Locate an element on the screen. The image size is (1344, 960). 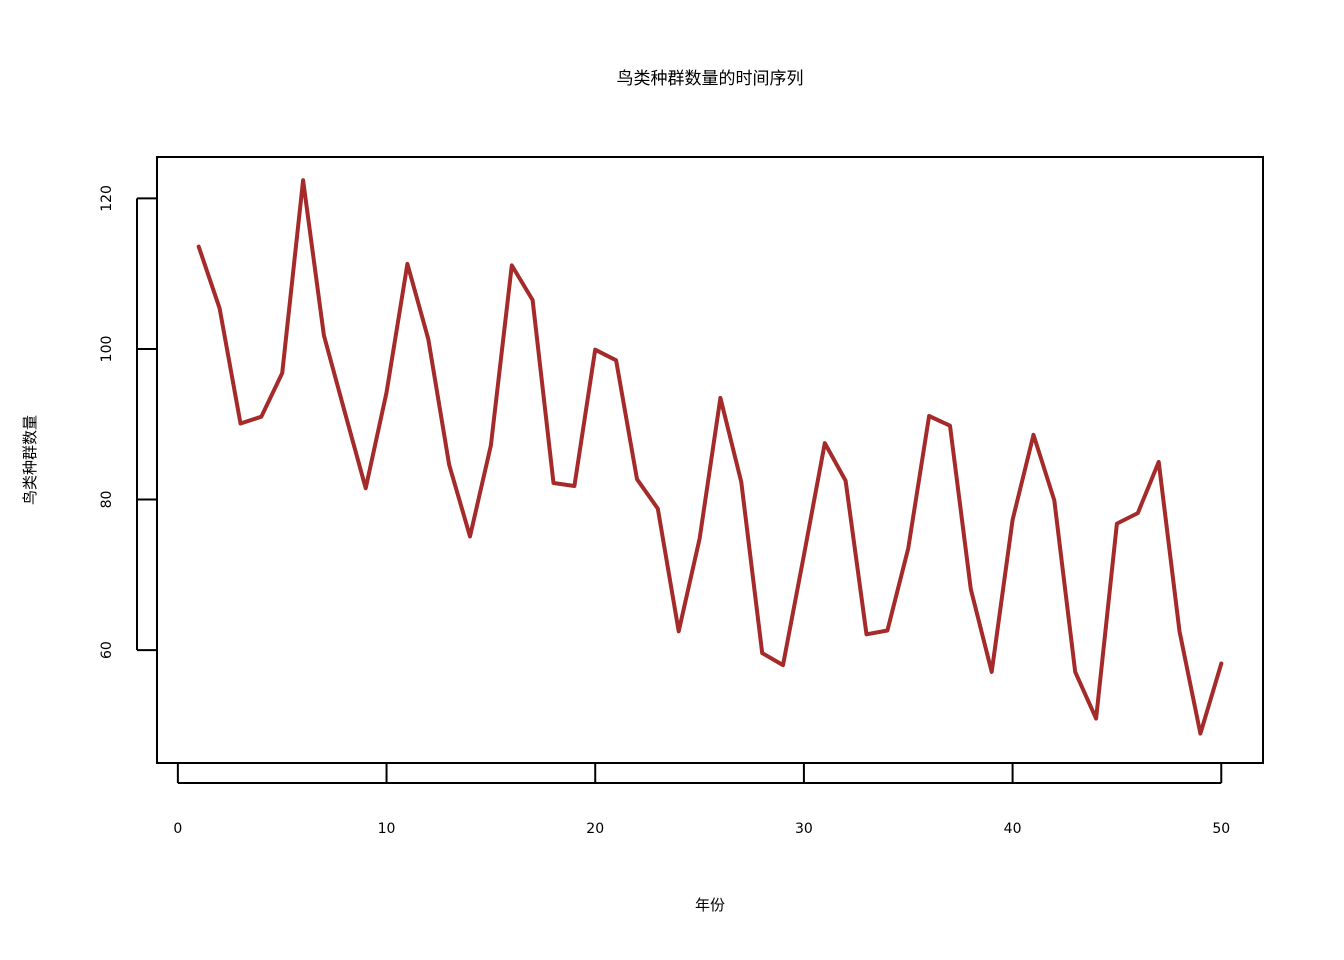
x-tick-label: 40 is located at coordinates (1013, 829).